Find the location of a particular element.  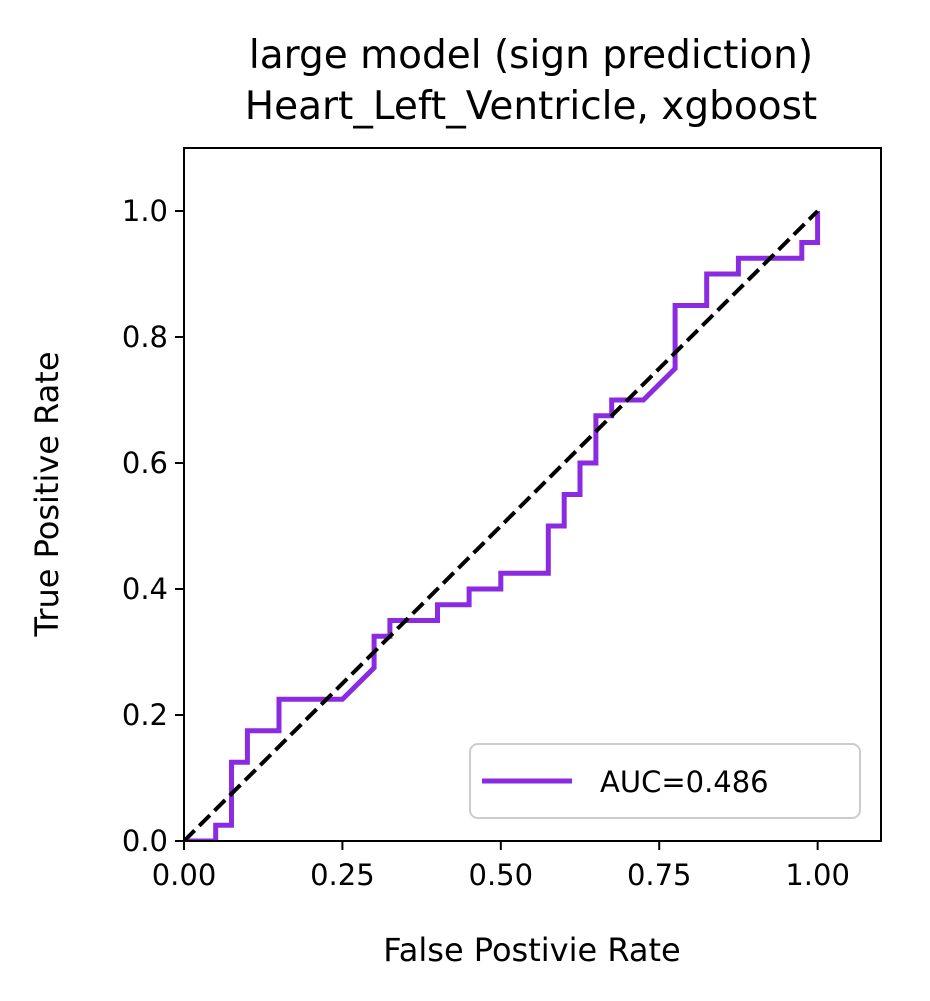

legend: AUC=0.486 is located at coordinates (665, 781).